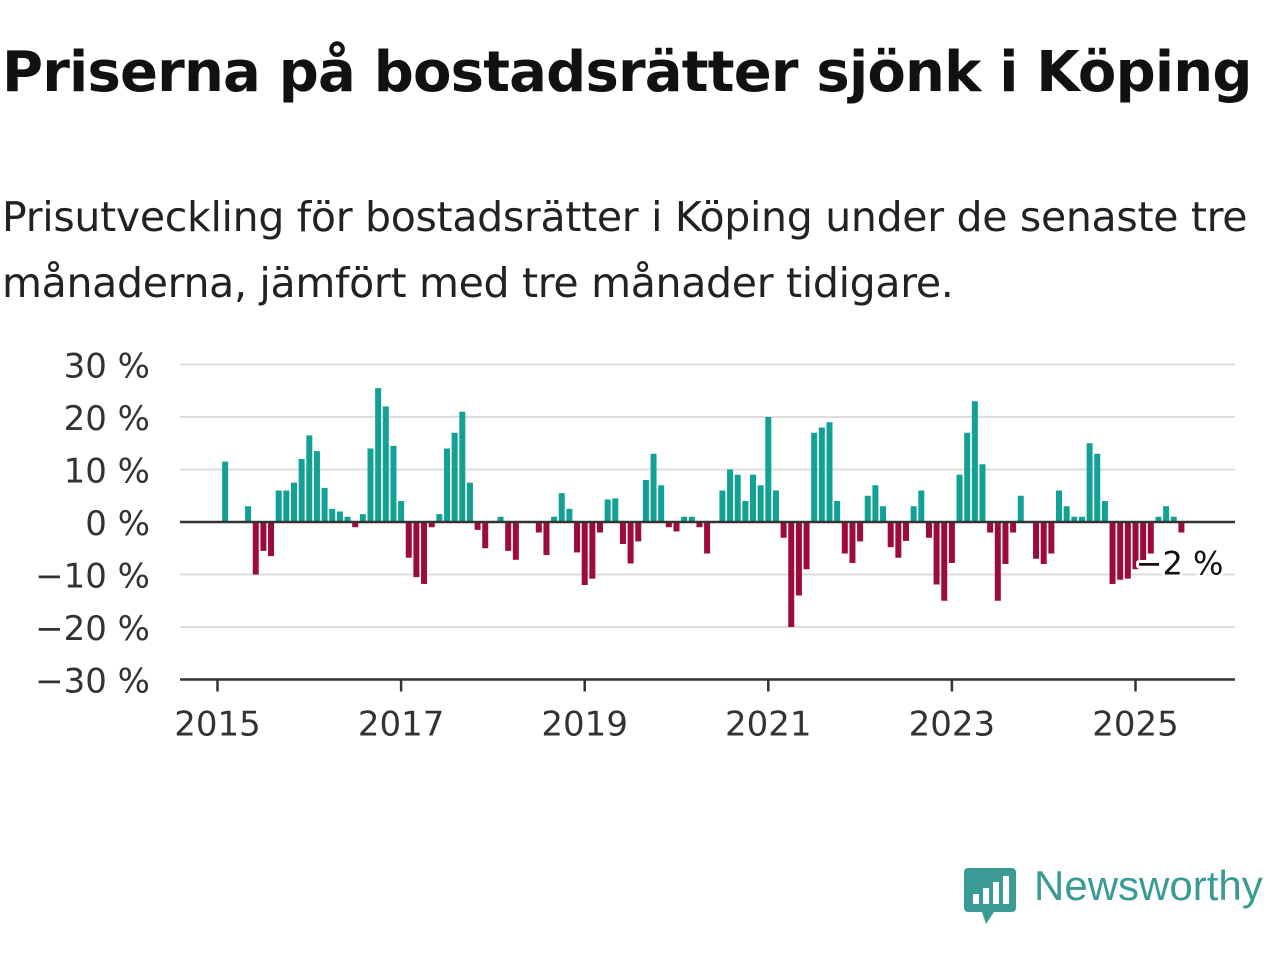 Image resolution: width=1280 pixels, height=960 pixels. What do you see at coordinates (217, 725) in the screenshot?
I see `x-tick-label: 2015` at bounding box center [217, 725].